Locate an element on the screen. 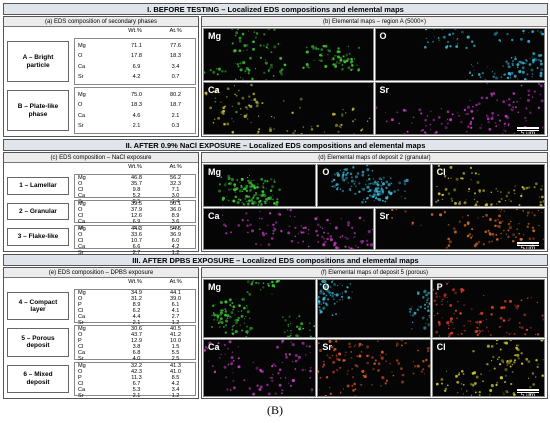  column-header: At.% is located at coordinates (175, 167).